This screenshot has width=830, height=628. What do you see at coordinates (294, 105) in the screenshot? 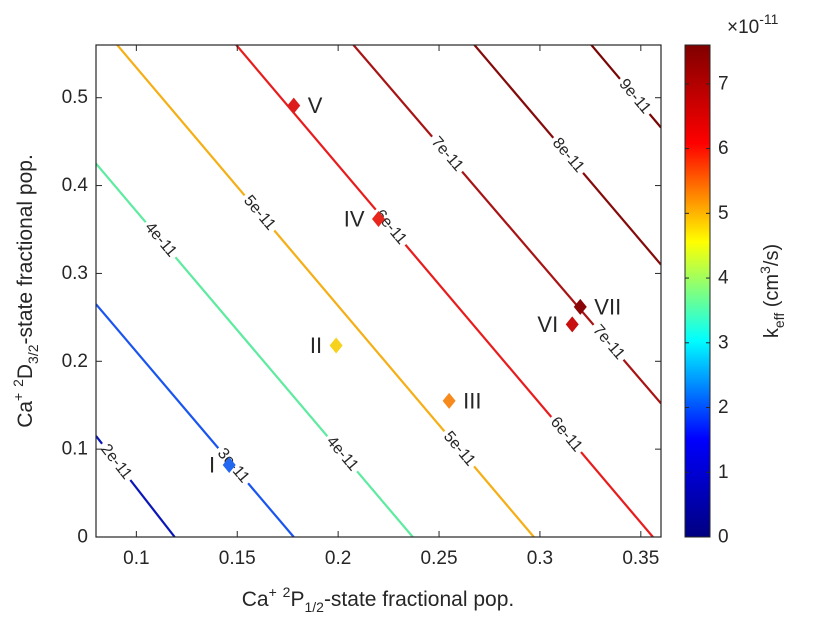
I see `point-V` at bounding box center [294, 105].